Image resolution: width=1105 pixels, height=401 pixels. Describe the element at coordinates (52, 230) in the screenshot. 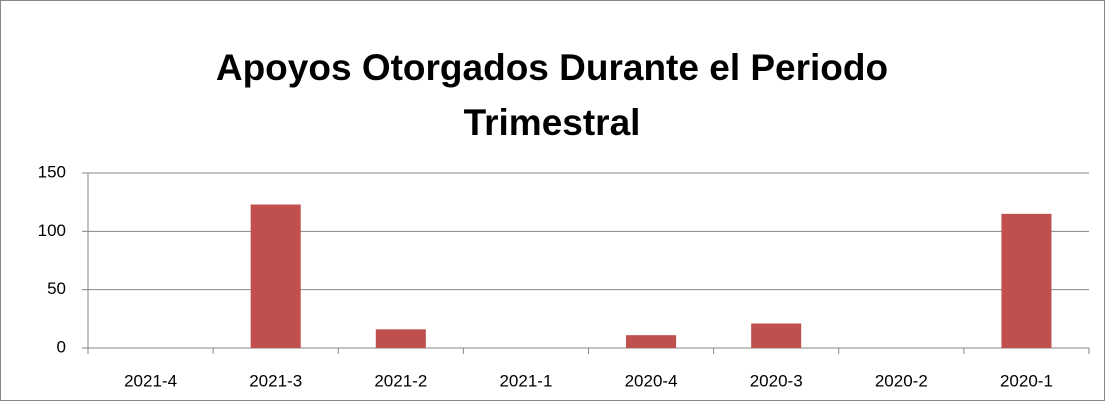

I see `y-tick-label: 100` at that location.